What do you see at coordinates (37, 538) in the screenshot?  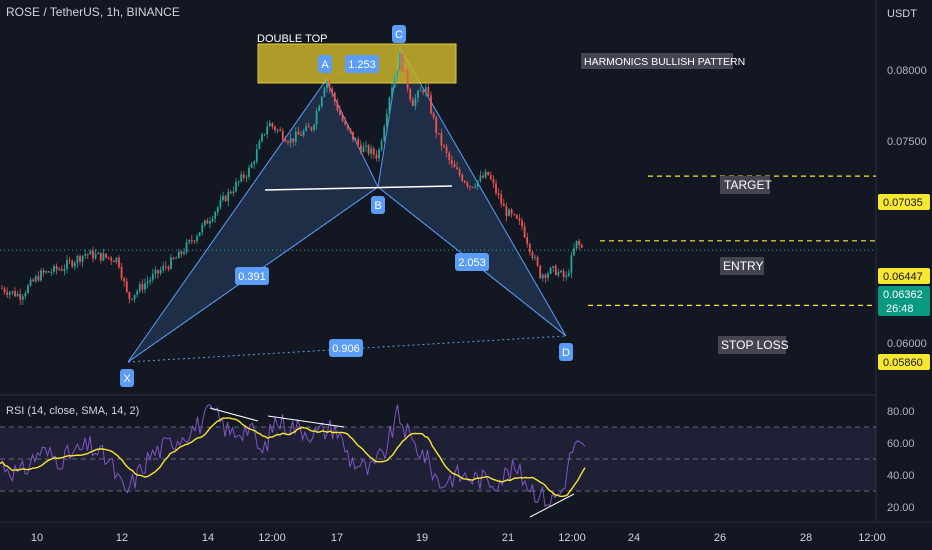 I see `time-tick-label: 10` at bounding box center [37, 538].